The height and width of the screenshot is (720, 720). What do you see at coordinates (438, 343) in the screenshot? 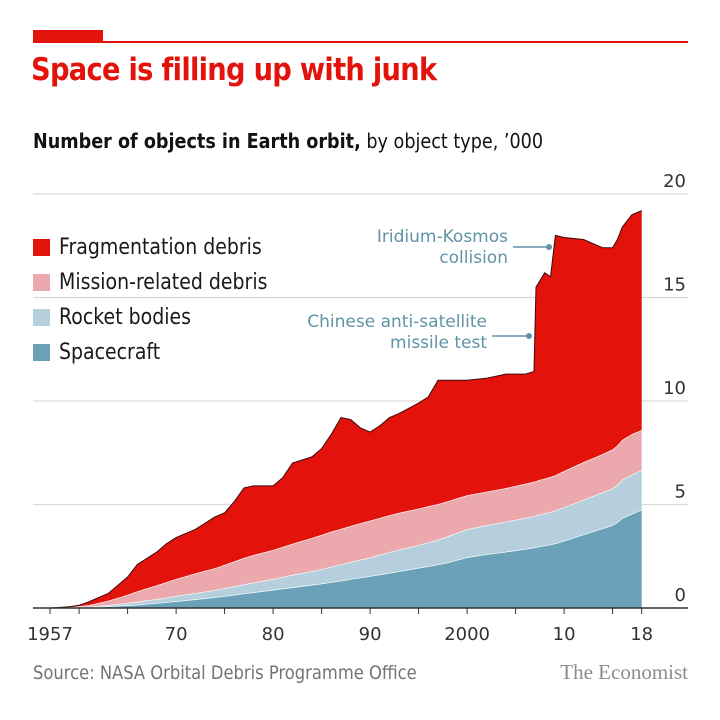
I see `annotation-label: missile test` at bounding box center [438, 343].